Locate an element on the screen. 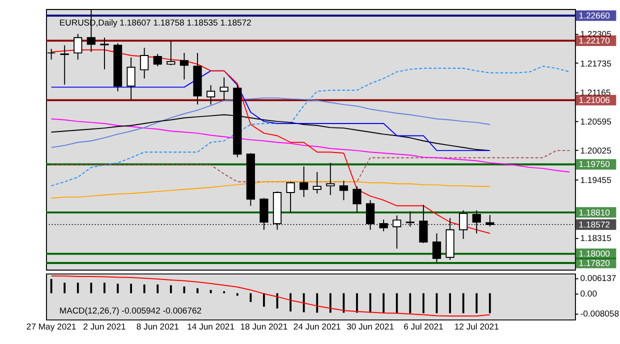 The height and width of the screenshot is (344, 620). y-tick-label: -0.008058 is located at coordinates (600, 313).